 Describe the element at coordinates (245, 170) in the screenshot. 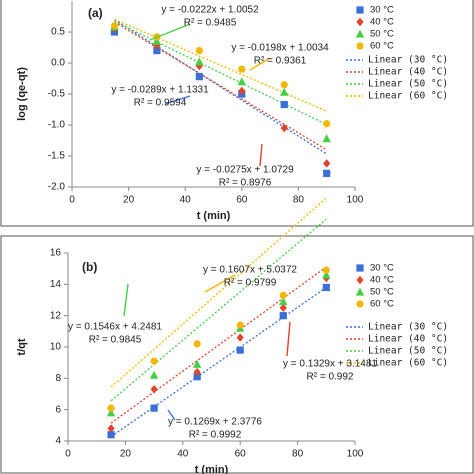

I see `annotation: y = -0.0275x + 1.0729` at that location.